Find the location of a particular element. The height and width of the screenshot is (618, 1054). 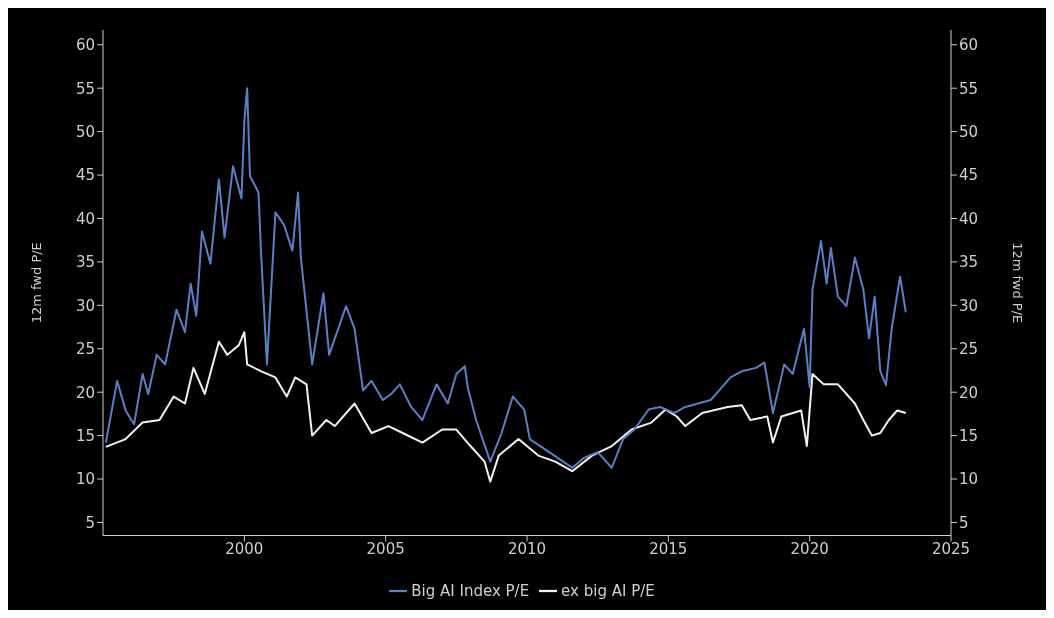

x-tick-label: 2015 is located at coordinates (668, 549).